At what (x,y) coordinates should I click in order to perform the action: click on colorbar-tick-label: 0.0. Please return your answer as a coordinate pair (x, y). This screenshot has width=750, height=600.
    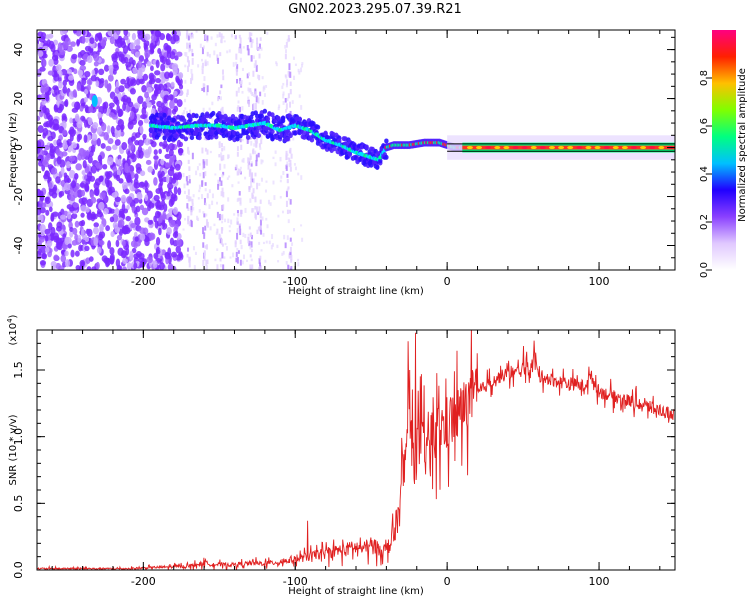
    Looking at the image, I should click on (704, 270).